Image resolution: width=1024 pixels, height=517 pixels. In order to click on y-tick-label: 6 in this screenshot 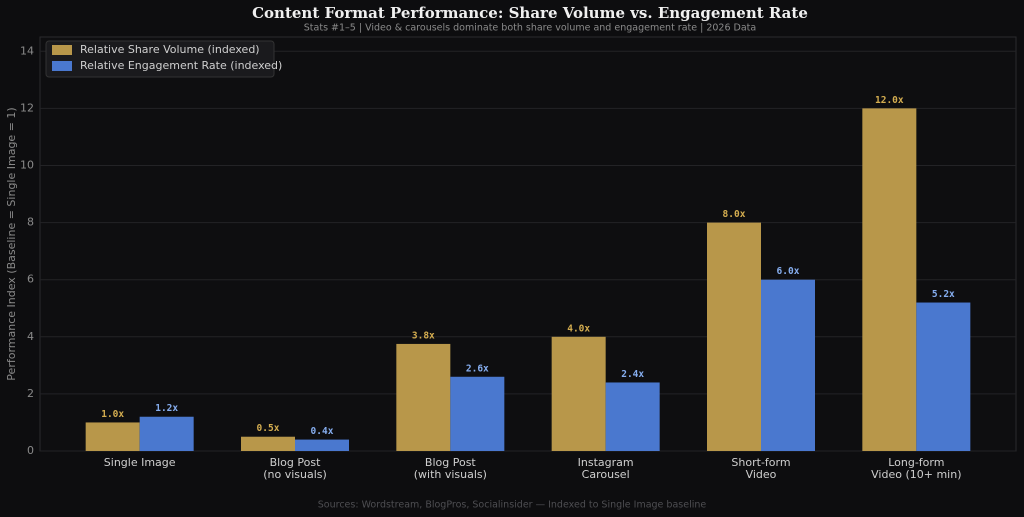, I will do `click(30, 279)`.